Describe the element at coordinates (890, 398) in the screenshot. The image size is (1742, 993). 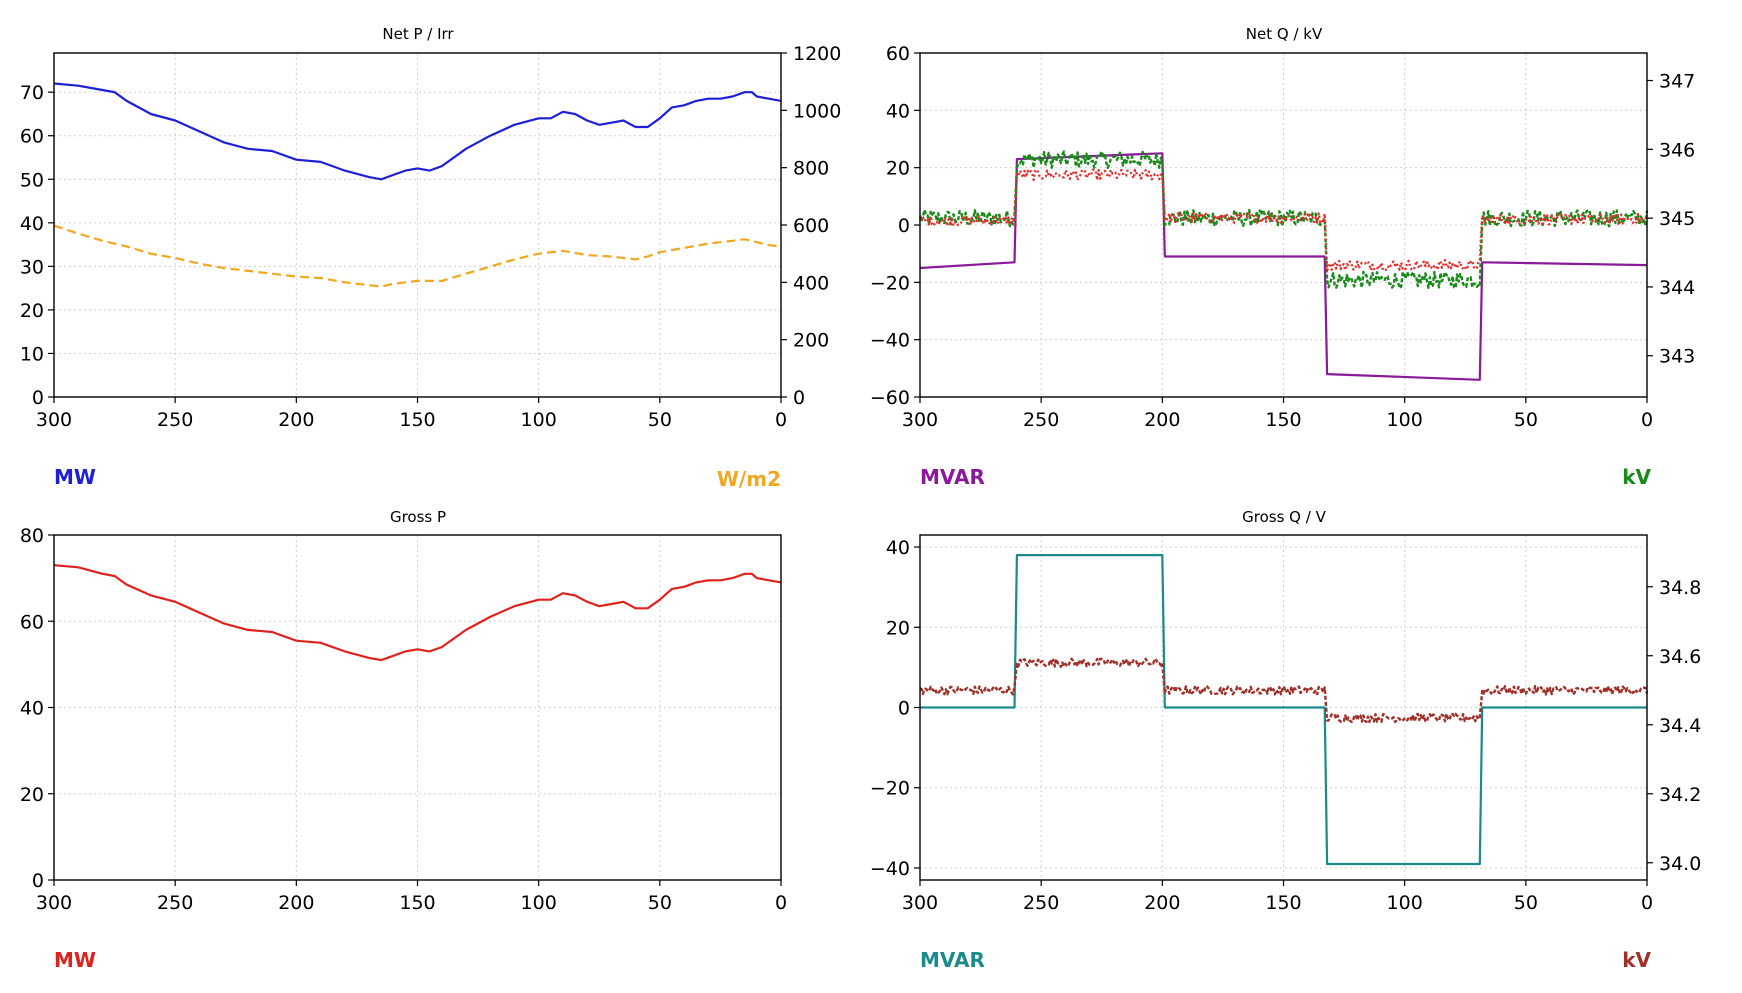
I see `net-q-y-tick-label: −60` at that location.